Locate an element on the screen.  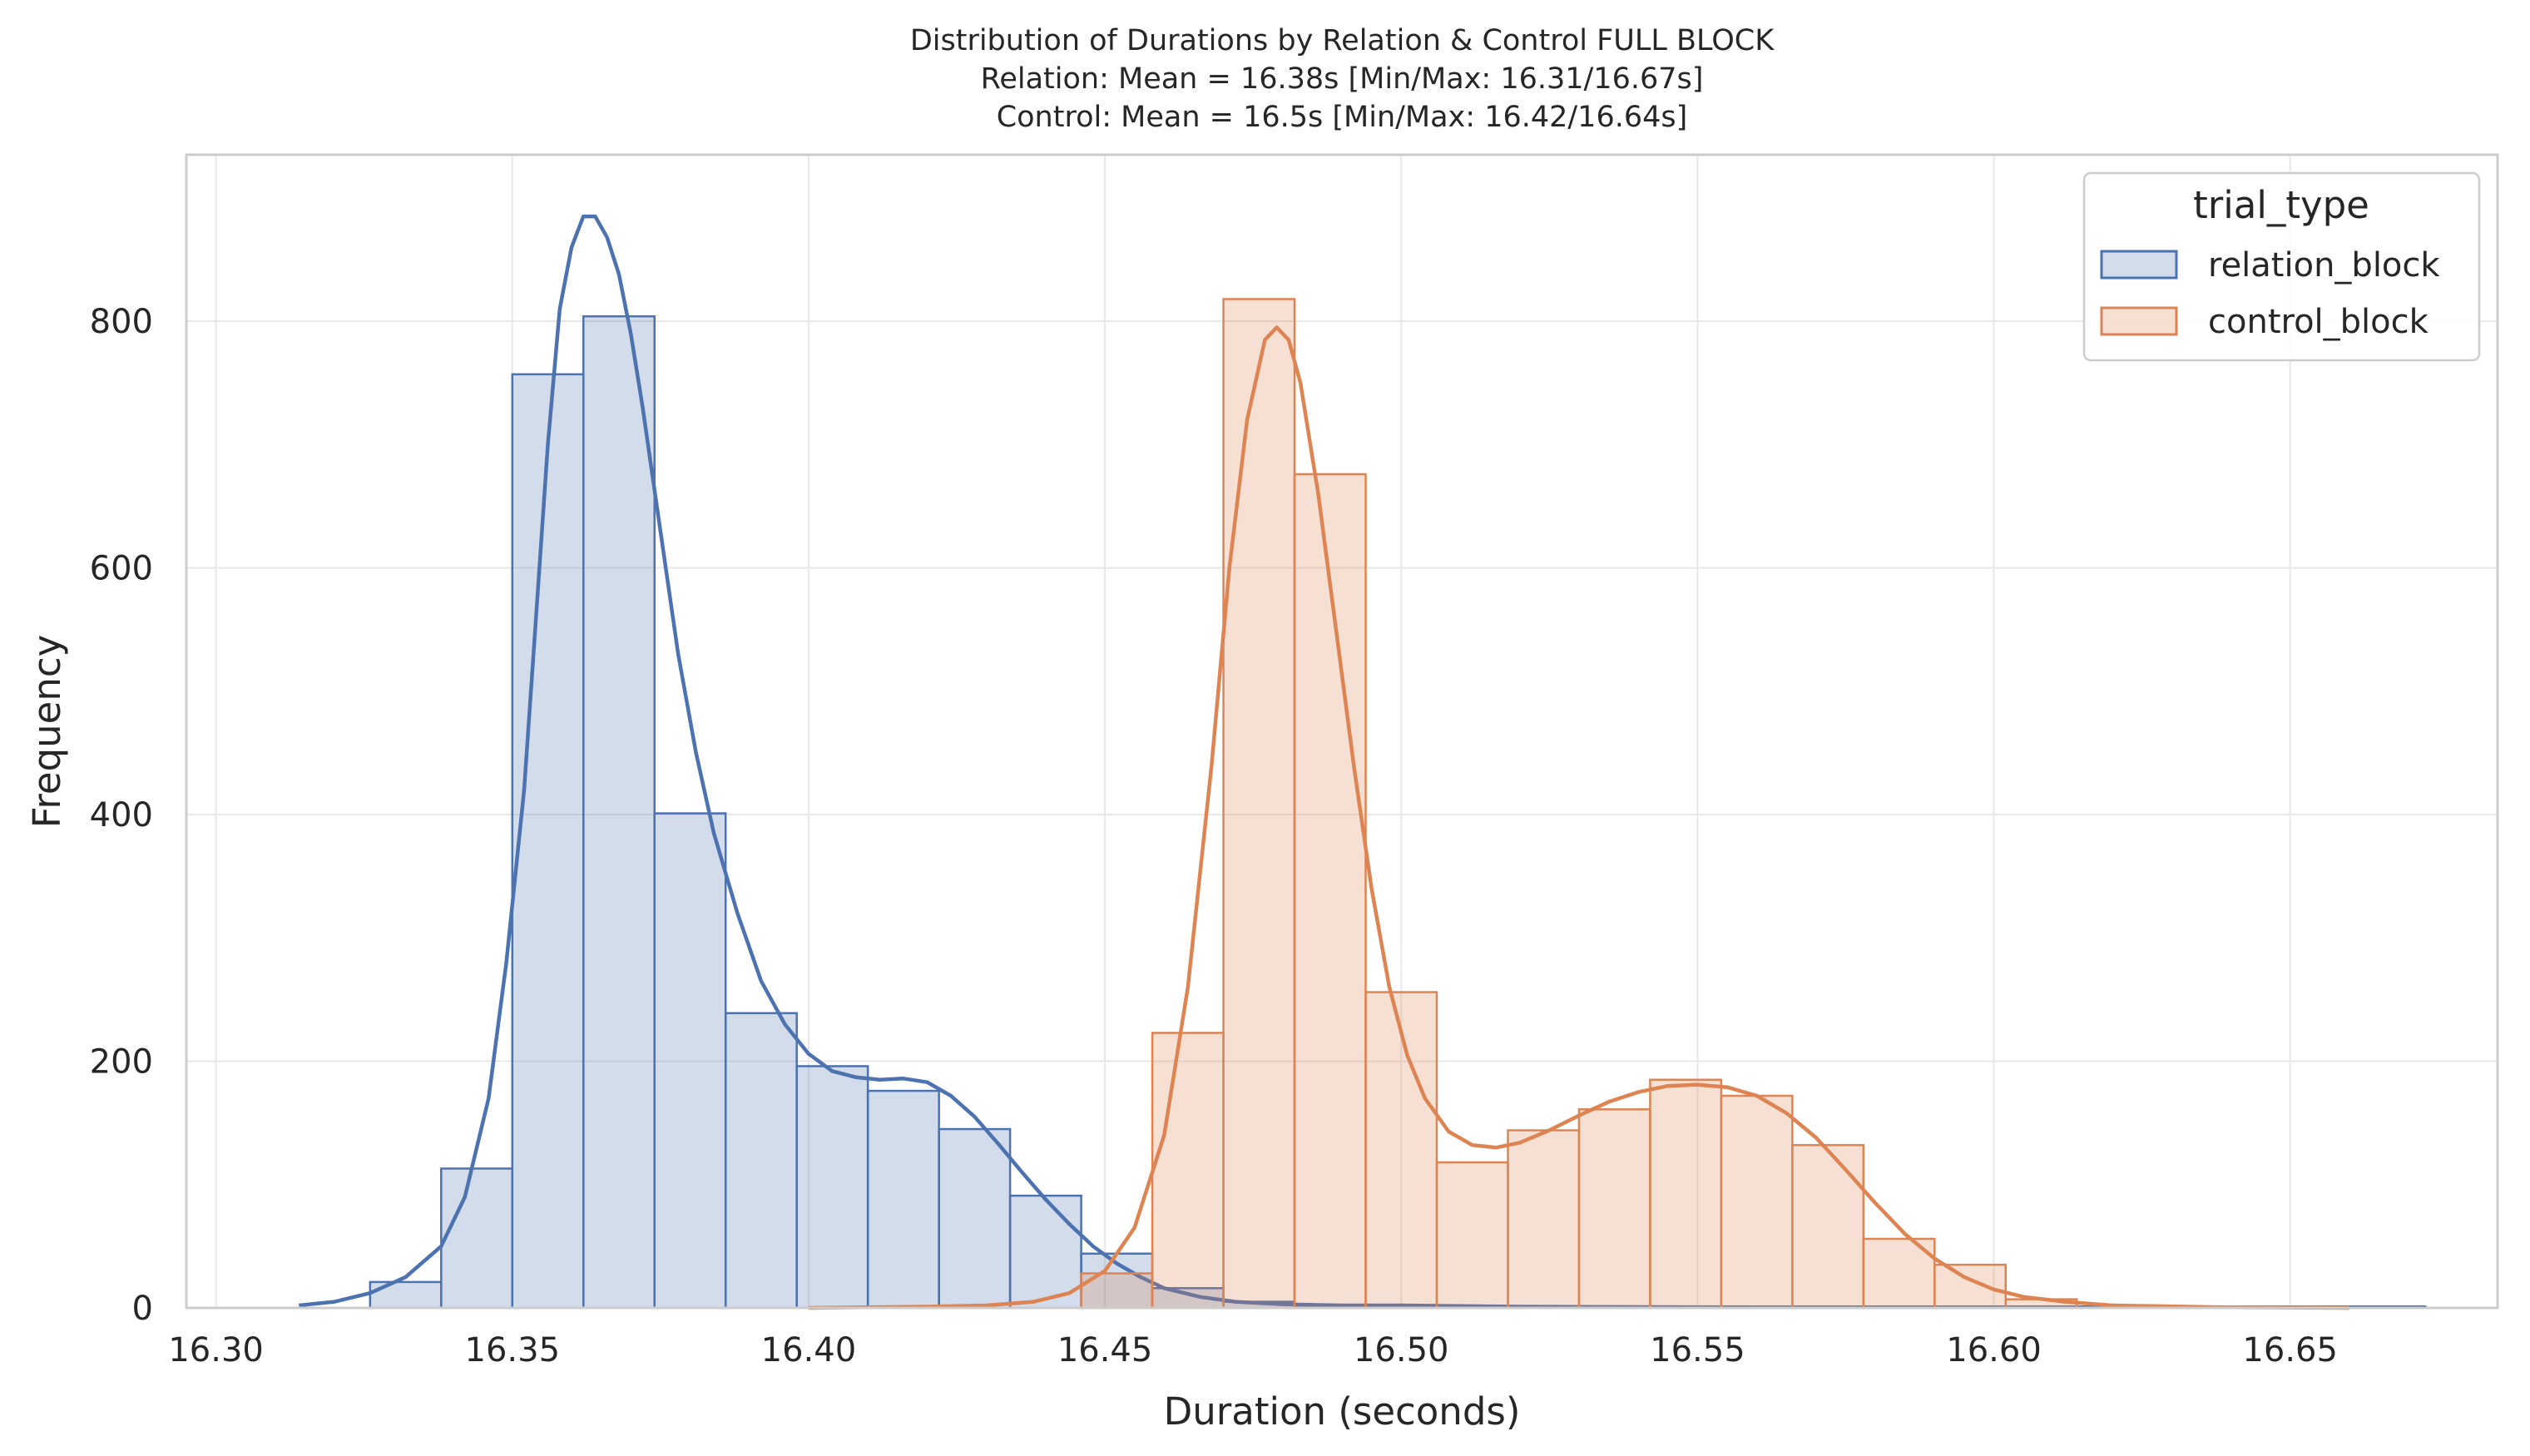
legend-title: trial_type is located at coordinates (2281, 205).